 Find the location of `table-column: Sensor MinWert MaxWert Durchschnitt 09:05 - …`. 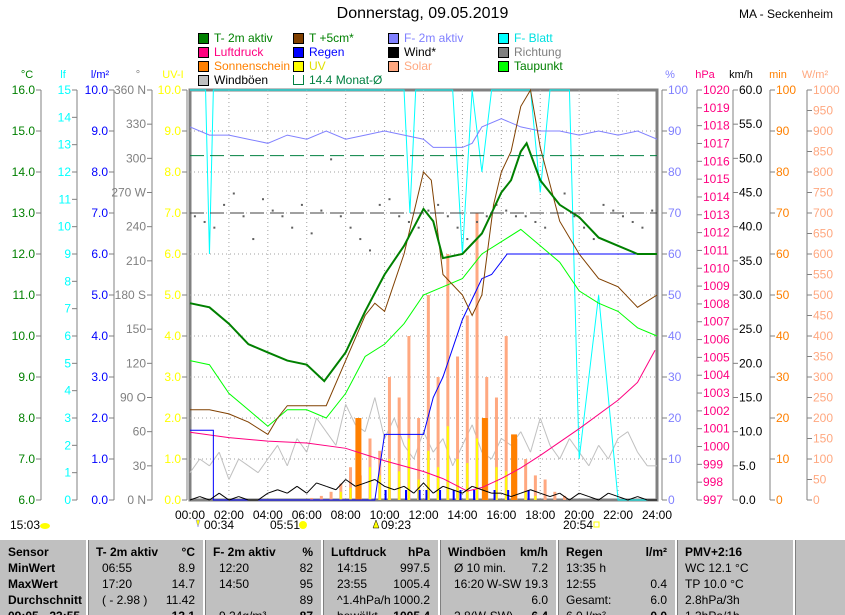

table-column: Sensor MinWert MaxWert Durchschnitt 09:05 - … is located at coordinates (44, 577).